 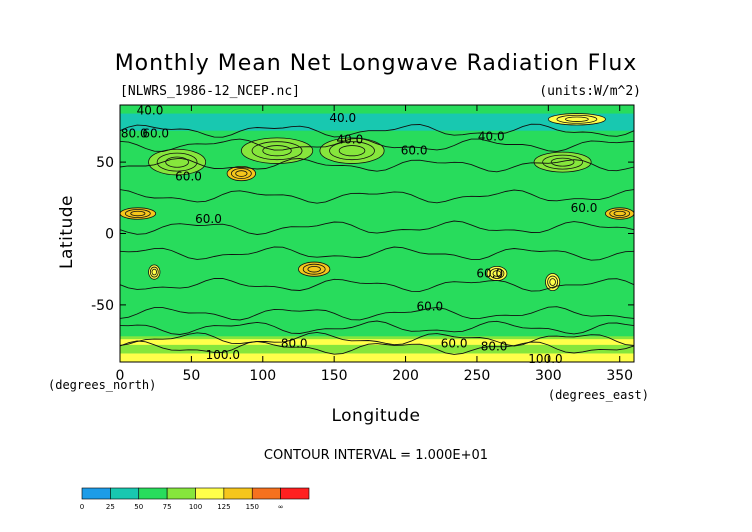 What do you see at coordinates (262, 376) in the screenshot?
I see `x-tick-label: 100` at bounding box center [262, 376].